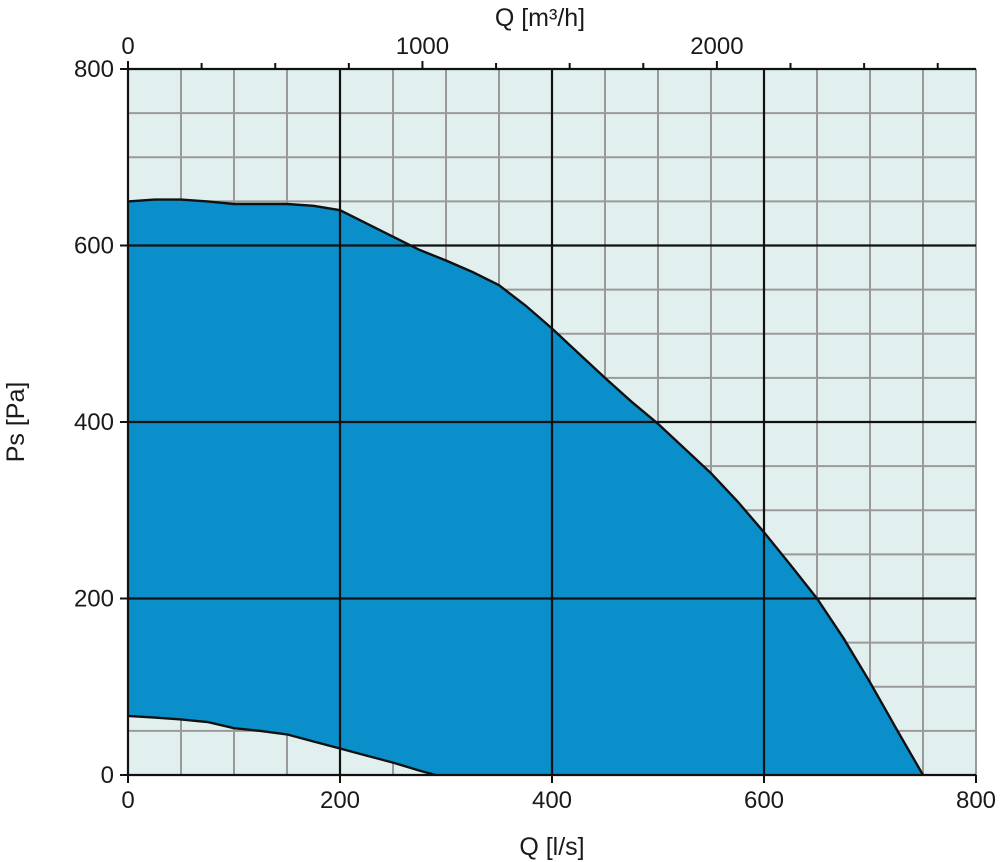  Describe the element at coordinates (127, 46) in the screenshot. I see `secondary-x-tick-label: 0` at that location.